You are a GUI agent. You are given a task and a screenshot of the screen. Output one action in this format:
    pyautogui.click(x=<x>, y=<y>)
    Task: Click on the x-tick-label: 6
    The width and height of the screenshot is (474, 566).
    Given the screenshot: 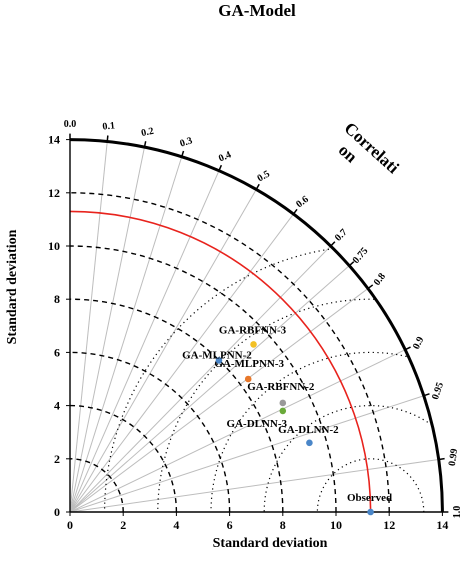 What is the action you would take?
    pyautogui.click(x=230, y=525)
    